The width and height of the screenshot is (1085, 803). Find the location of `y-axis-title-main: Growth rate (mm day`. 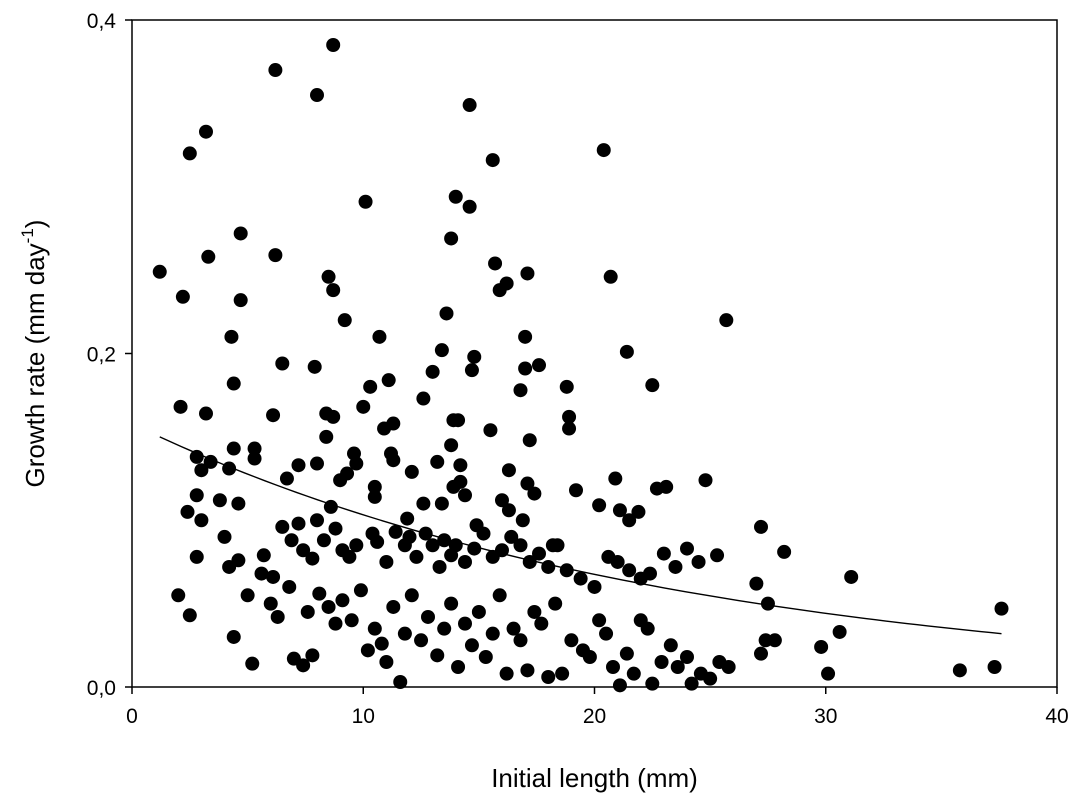

y-axis-title-main: Growth rate (mm day is located at coordinates (35, 365).